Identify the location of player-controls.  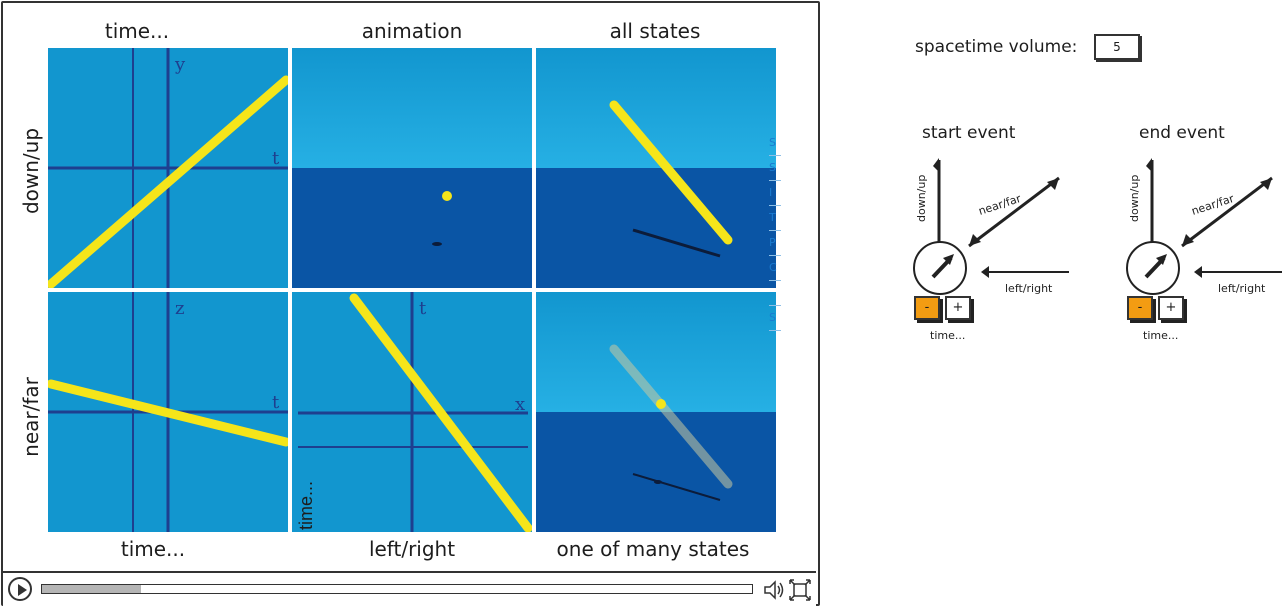
(409, 588).